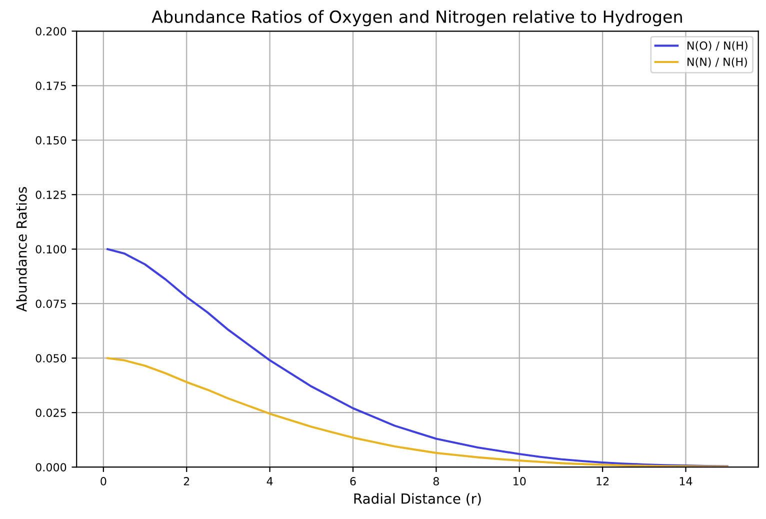  I want to click on y-tick-label: 0.050, so click(51, 358).